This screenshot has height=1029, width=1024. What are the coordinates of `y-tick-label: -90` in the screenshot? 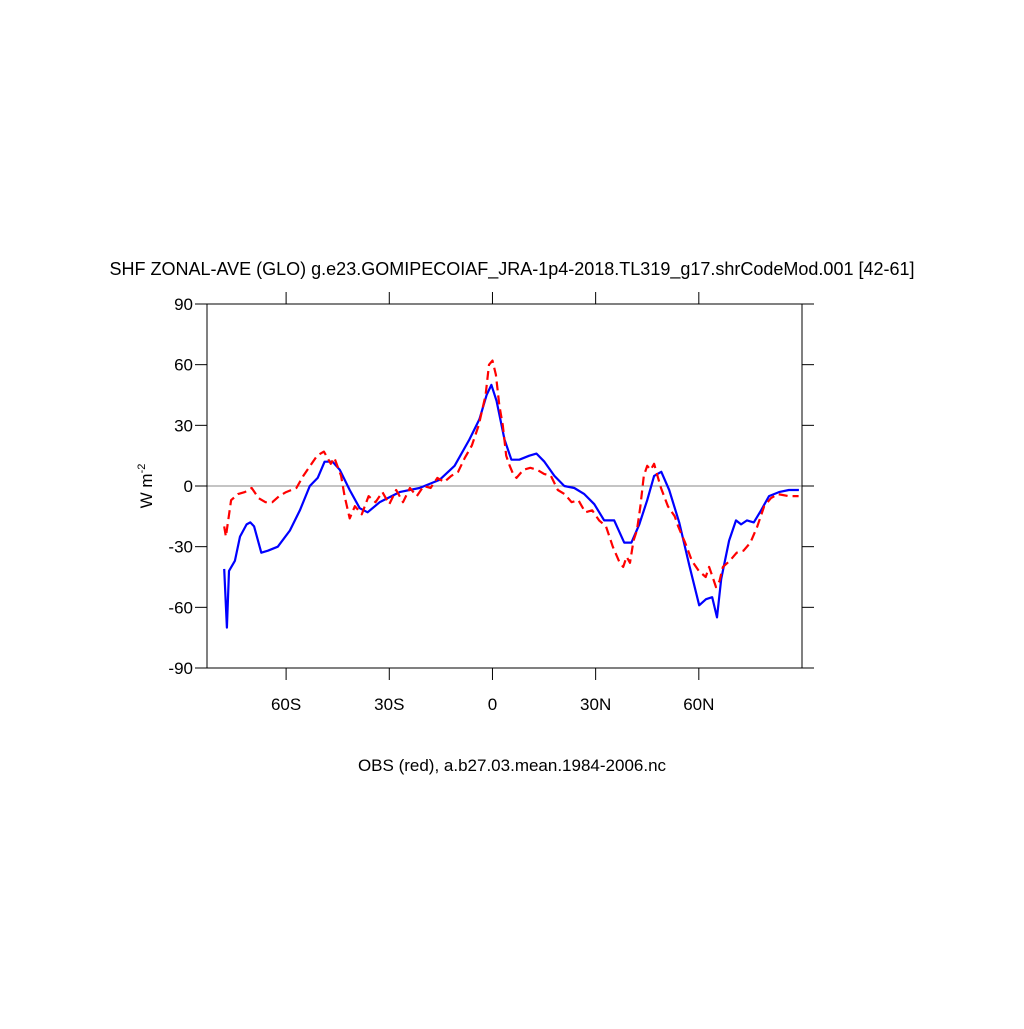 It's located at (180, 668).